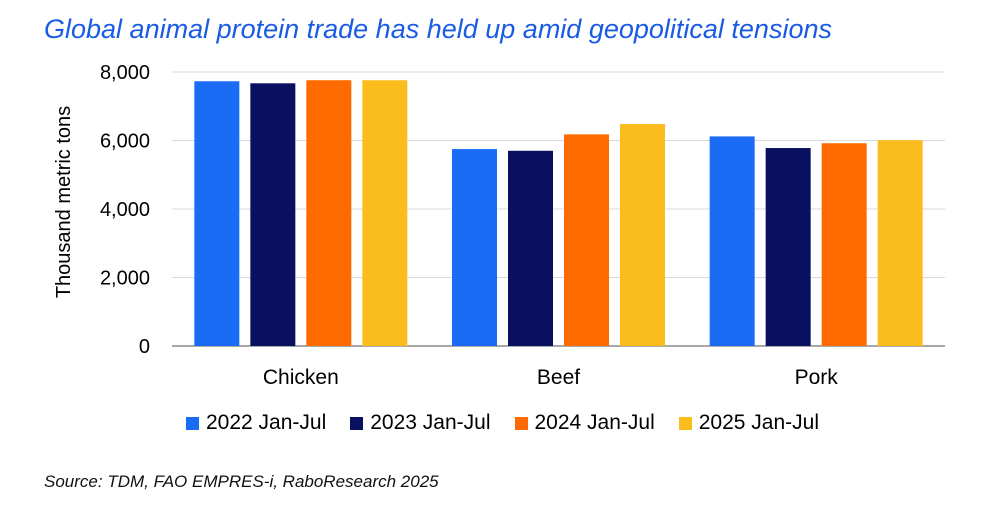 The width and height of the screenshot is (1003, 514). What do you see at coordinates (125, 279) in the screenshot?
I see `y-tick-label: 2,000` at bounding box center [125, 279].